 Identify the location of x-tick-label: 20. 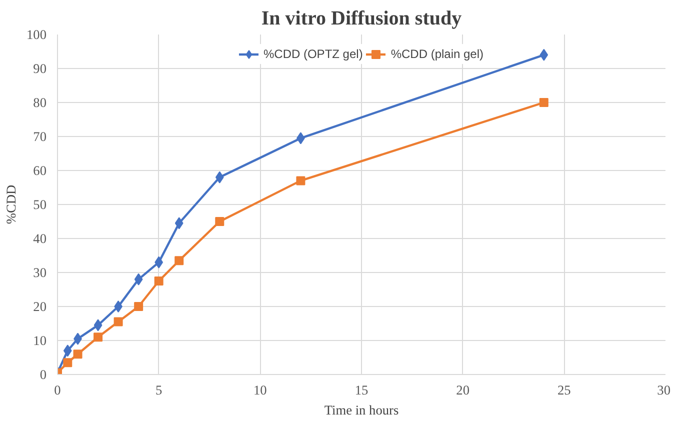
(463, 390).